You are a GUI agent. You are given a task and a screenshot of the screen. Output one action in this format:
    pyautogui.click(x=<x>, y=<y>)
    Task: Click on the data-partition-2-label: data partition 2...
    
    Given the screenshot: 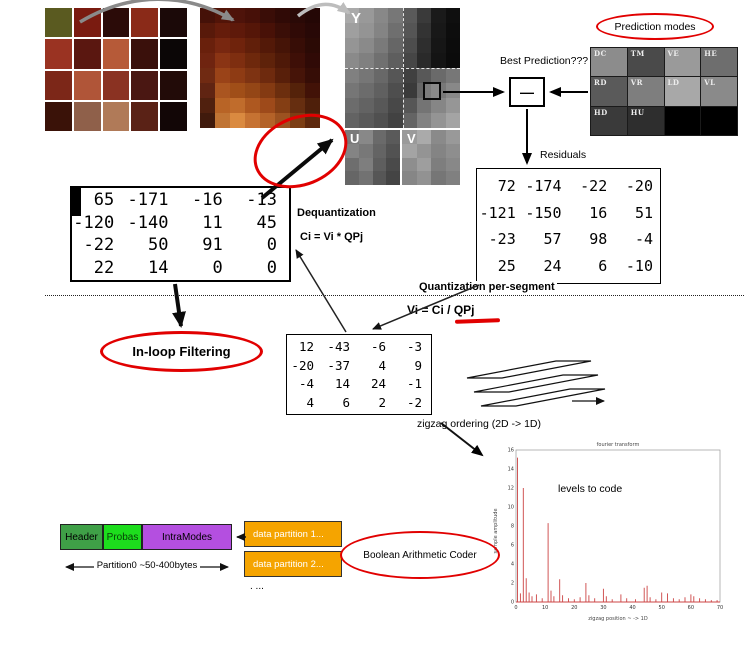 What is the action you would take?
    pyautogui.click(x=288, y=564)
    